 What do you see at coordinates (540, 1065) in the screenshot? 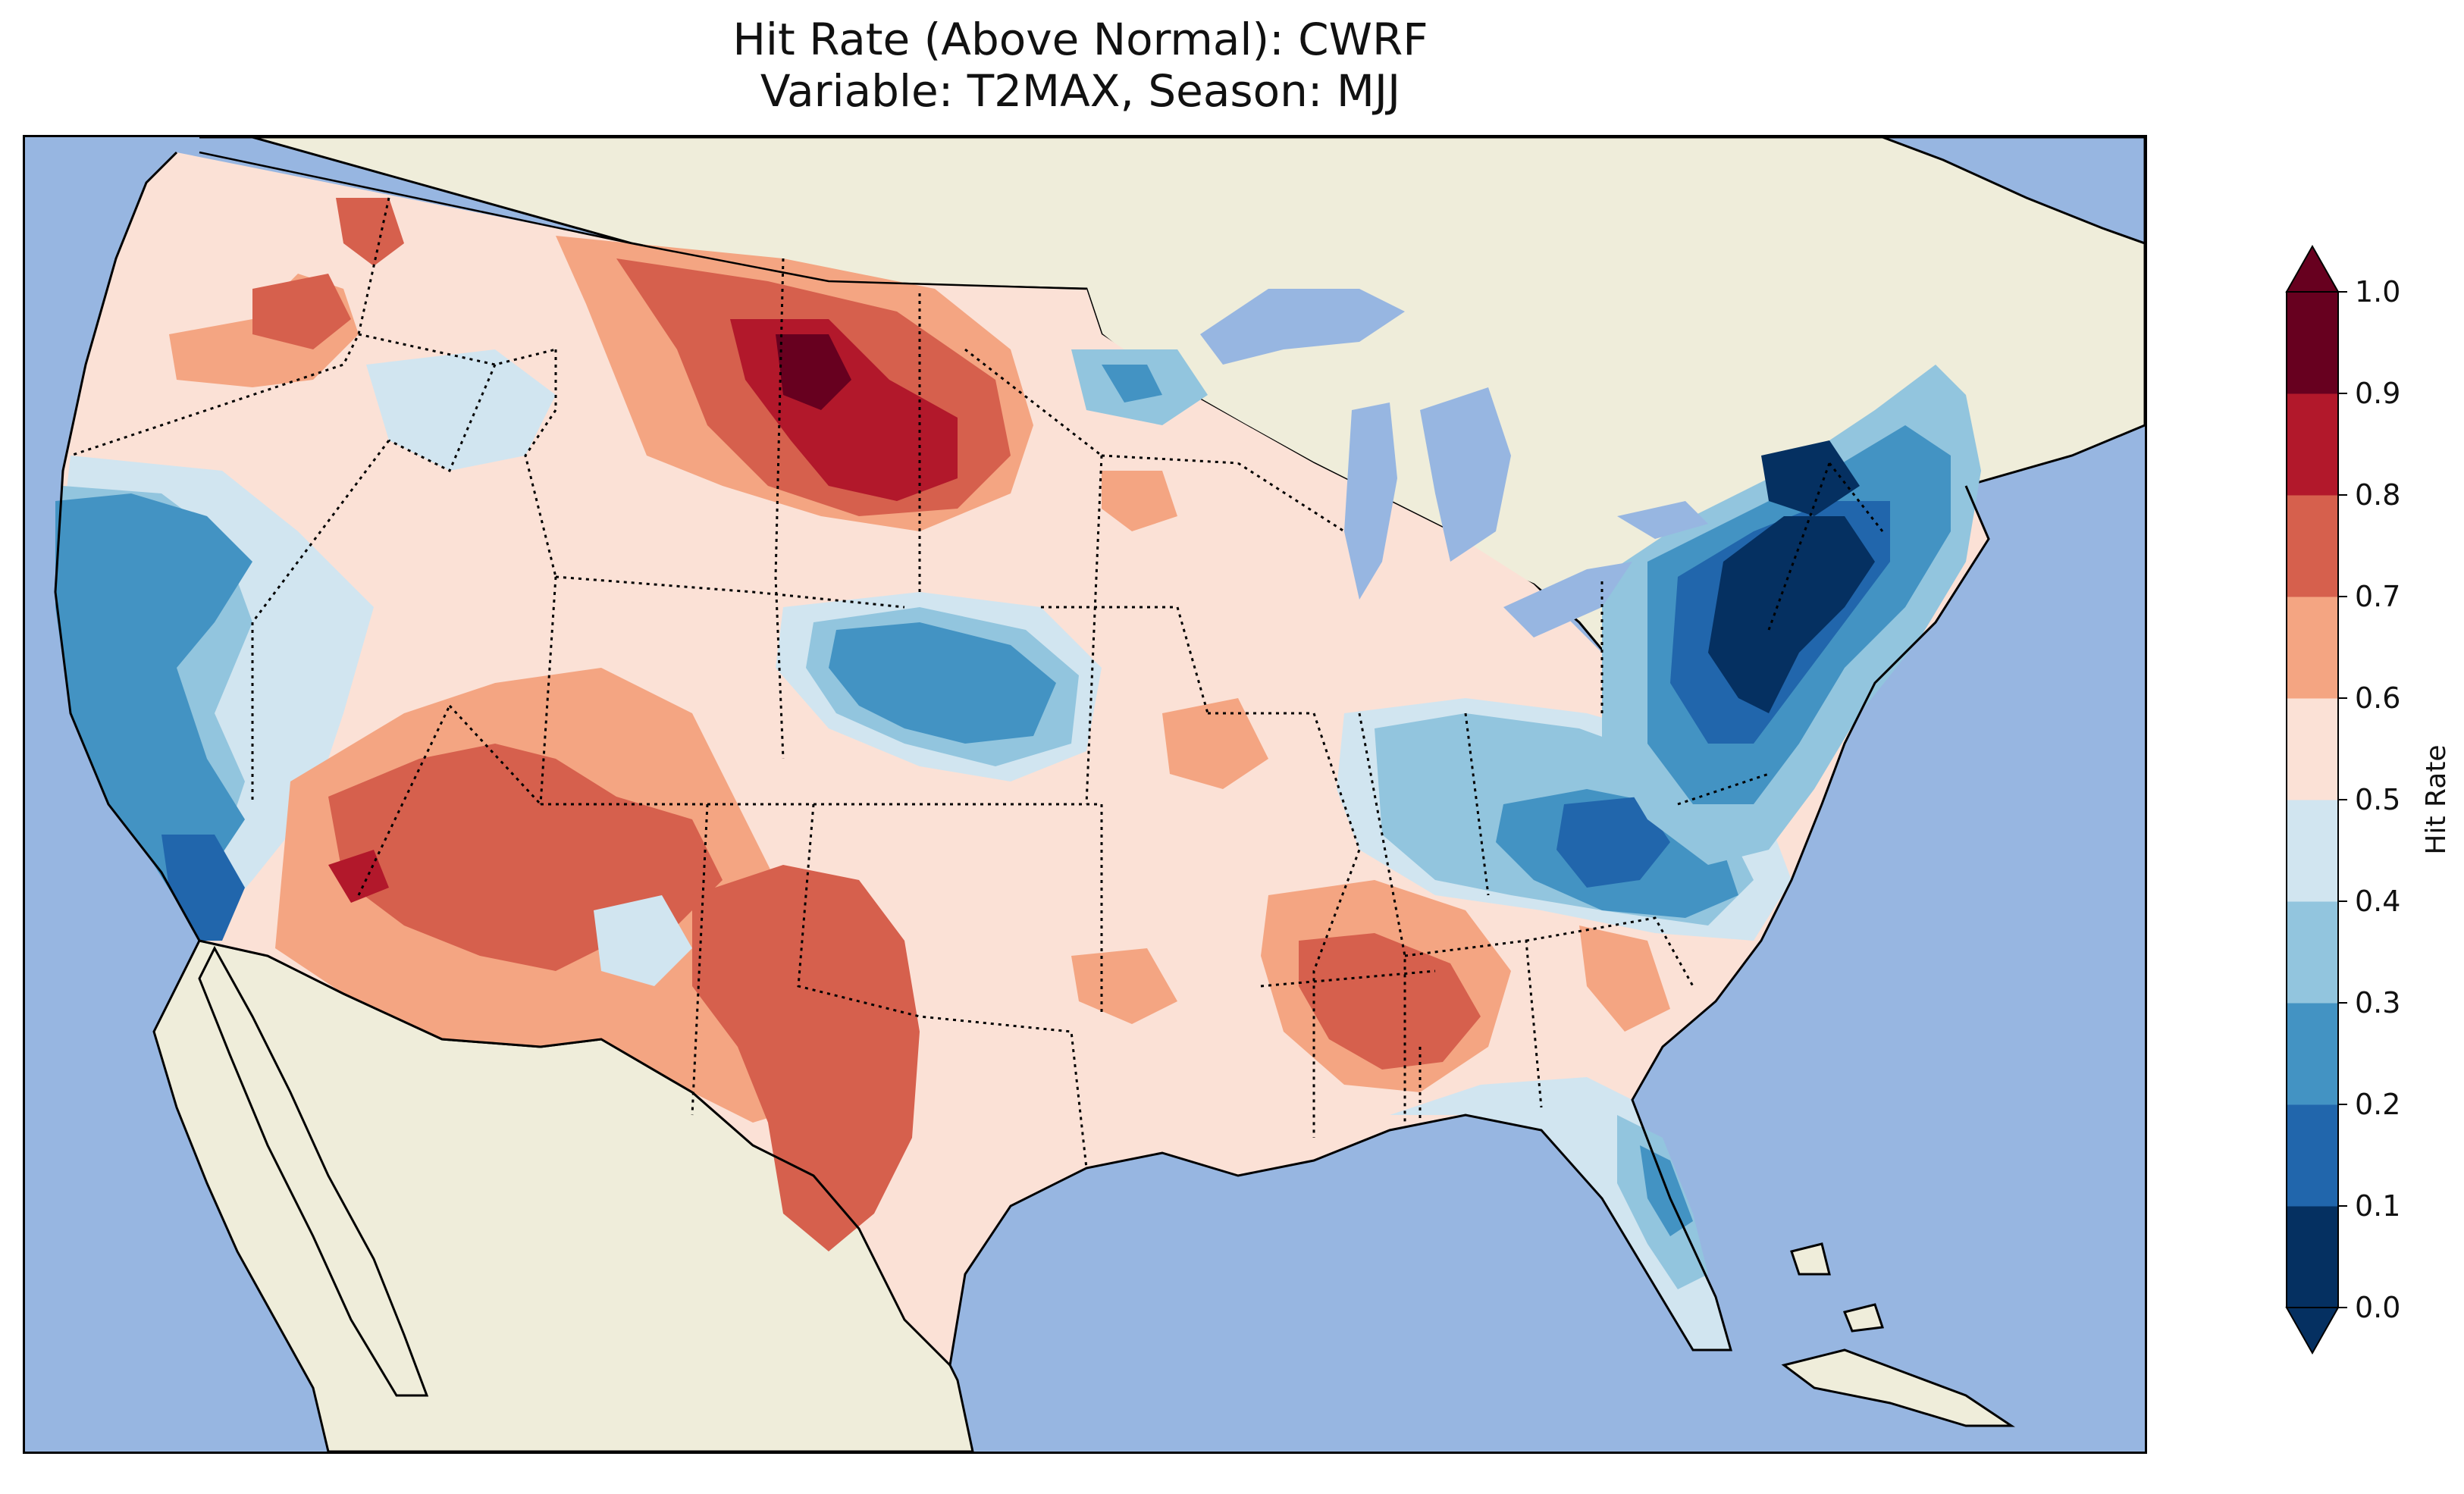
I see `mexico-border` at bounding box center [540, 1065].